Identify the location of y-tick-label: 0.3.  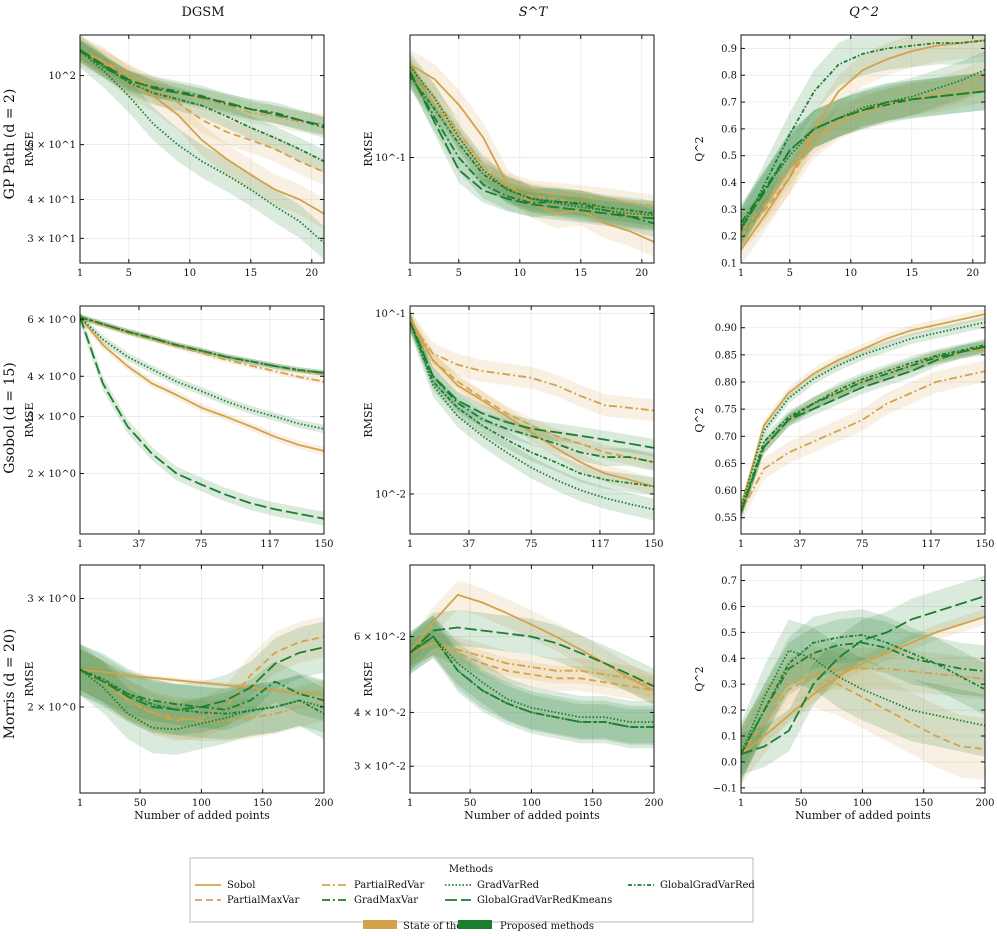
(729, 210).